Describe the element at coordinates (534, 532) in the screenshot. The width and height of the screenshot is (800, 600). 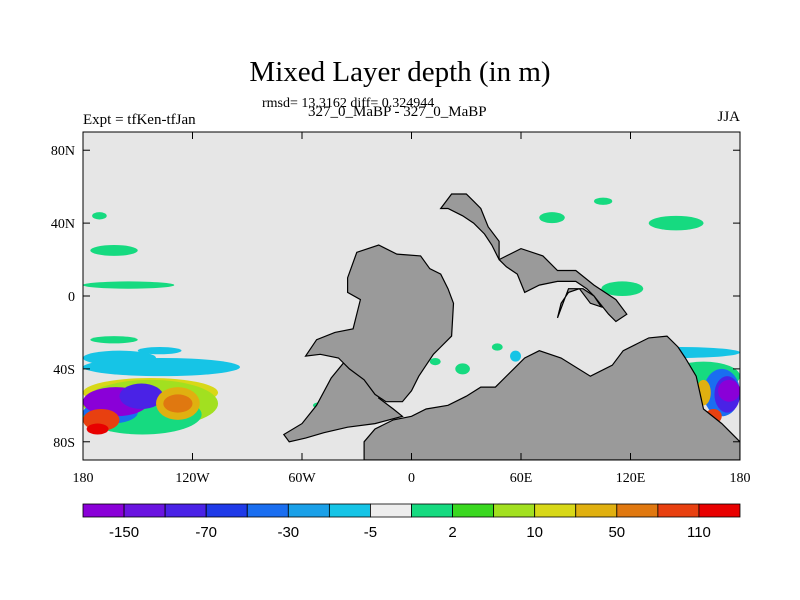
I see `colorbar-label-5: 10` at that location.